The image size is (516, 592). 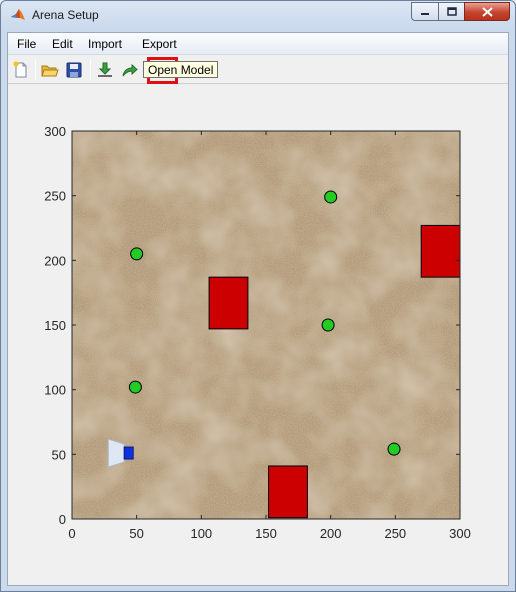 I want to click on menu-edit: Edit, so click(x=62, y=44).